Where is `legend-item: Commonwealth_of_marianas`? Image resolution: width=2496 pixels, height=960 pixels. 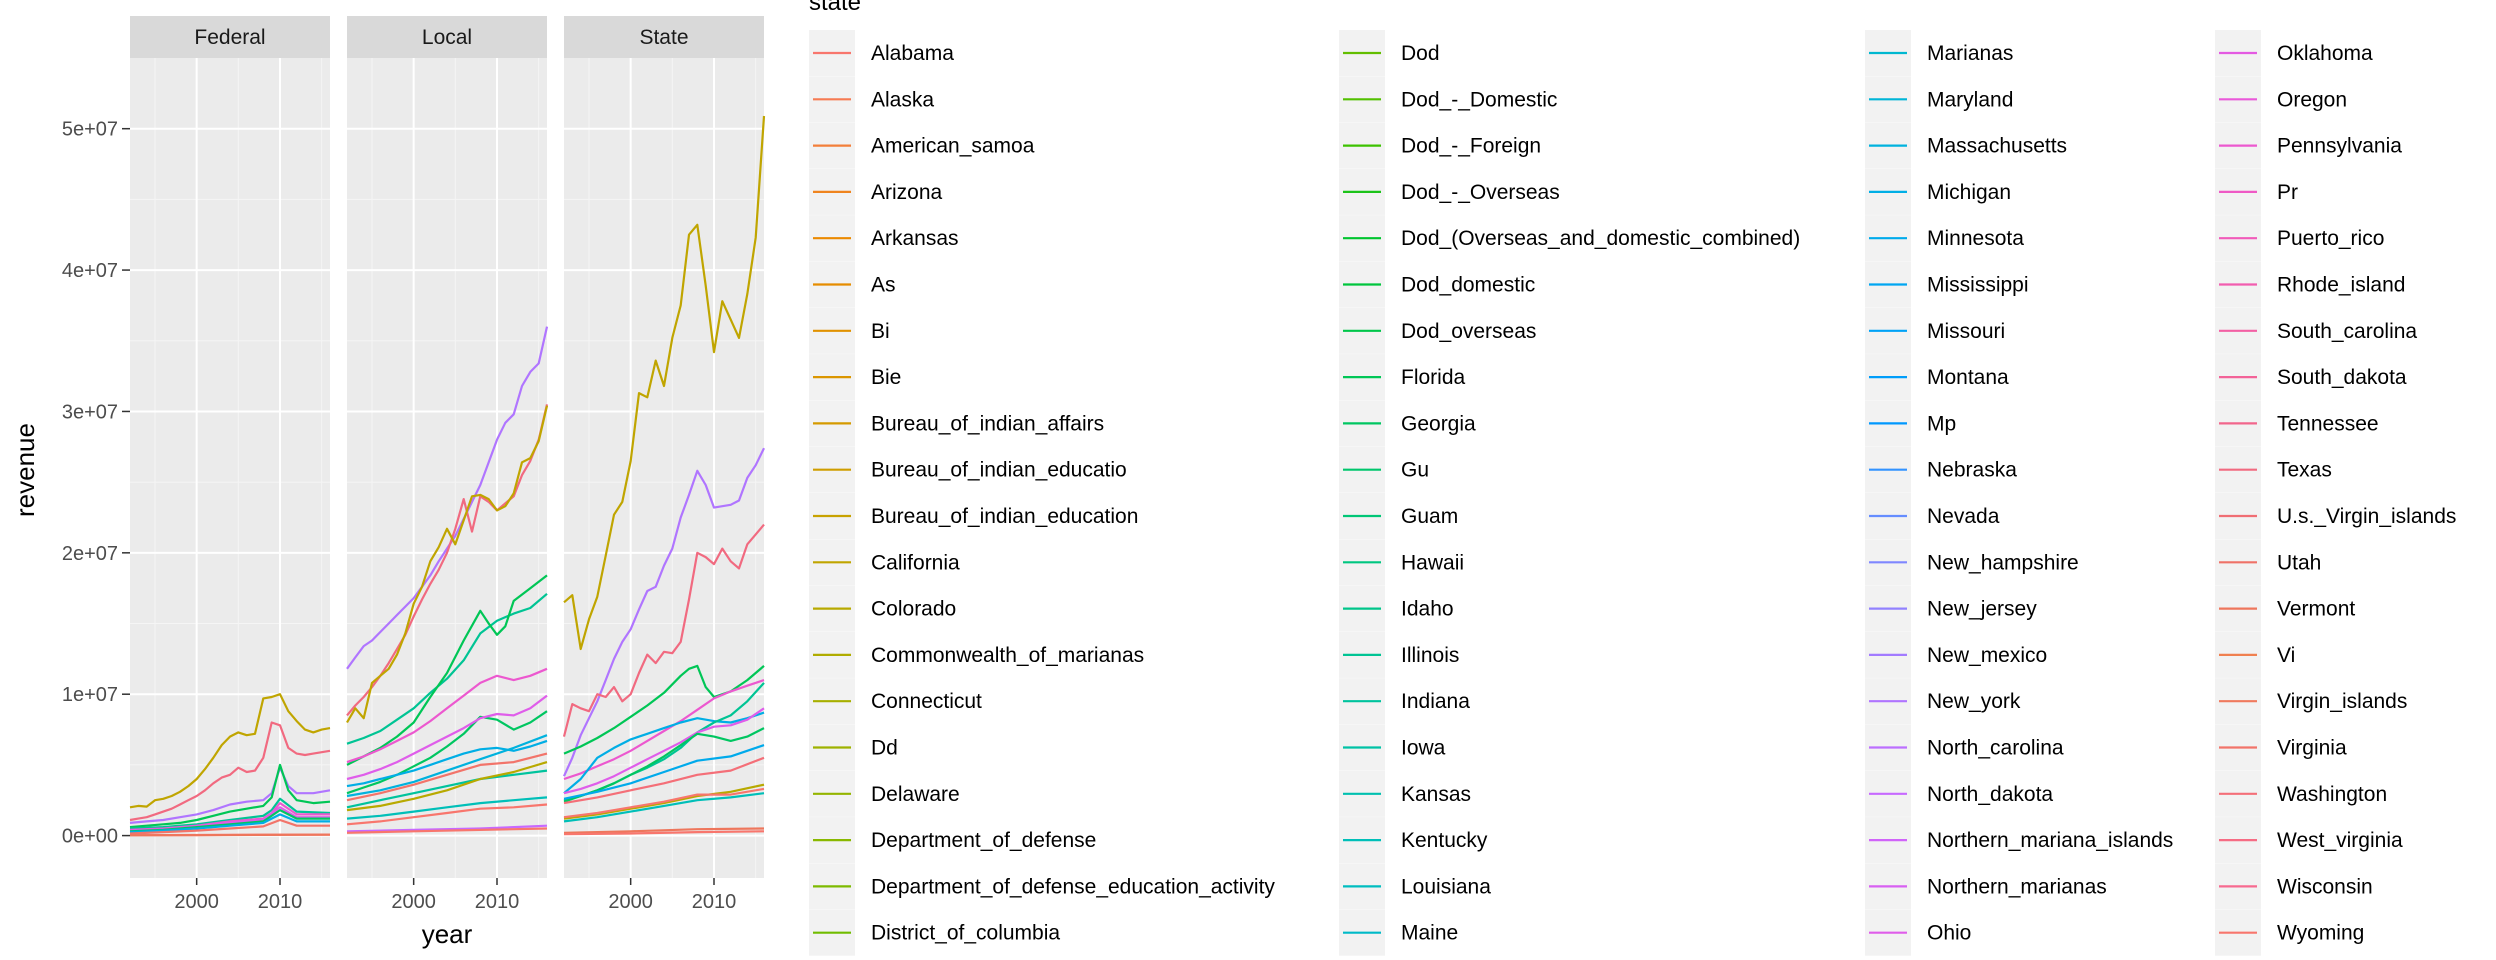
legend-item: Commonwealth_of_marianas is located at coordinates (976, 654).